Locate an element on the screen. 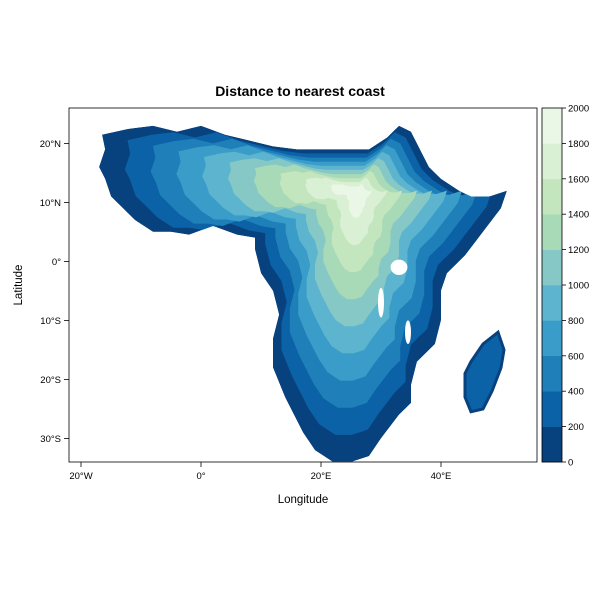 The image size is (600, 600). colorbar-tick-label: 1200 is located at coordinates (578, 250).